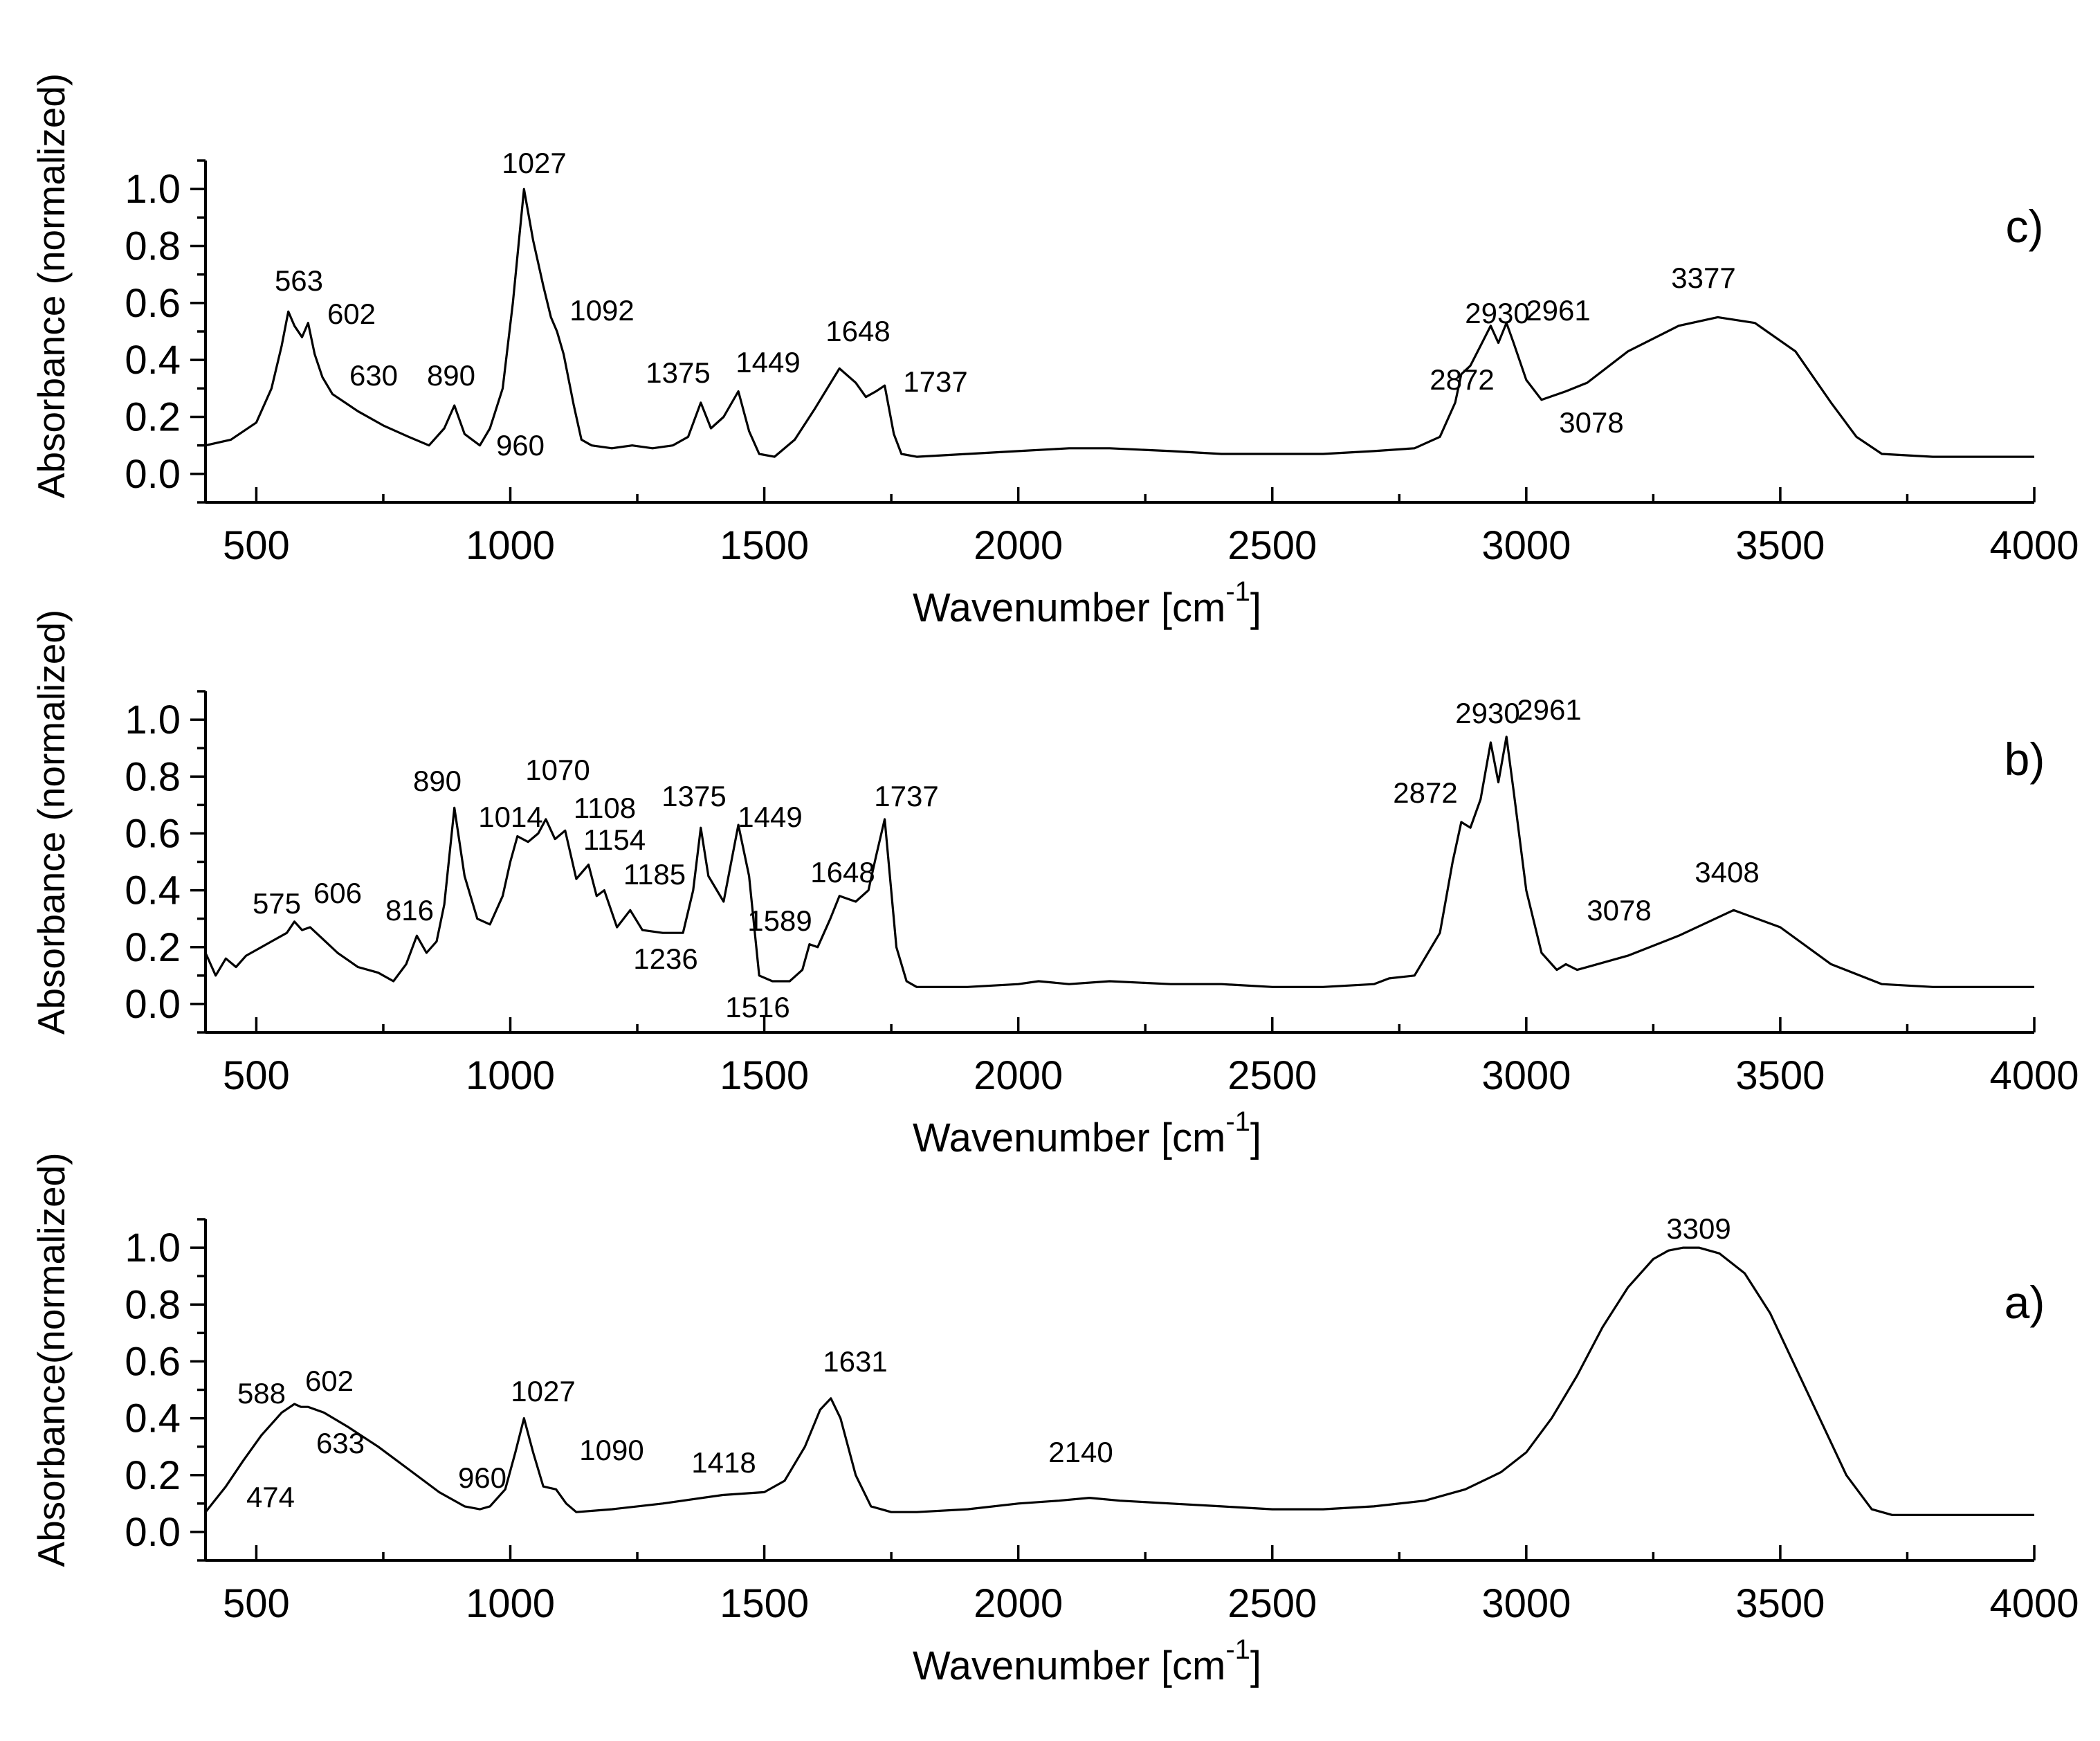 This screenshot has width=2100, height=1741. What do you see at coordinates (261, 1393) in the screenshot?
I see `peak-label: 588` at bounding box center [261, 1393].